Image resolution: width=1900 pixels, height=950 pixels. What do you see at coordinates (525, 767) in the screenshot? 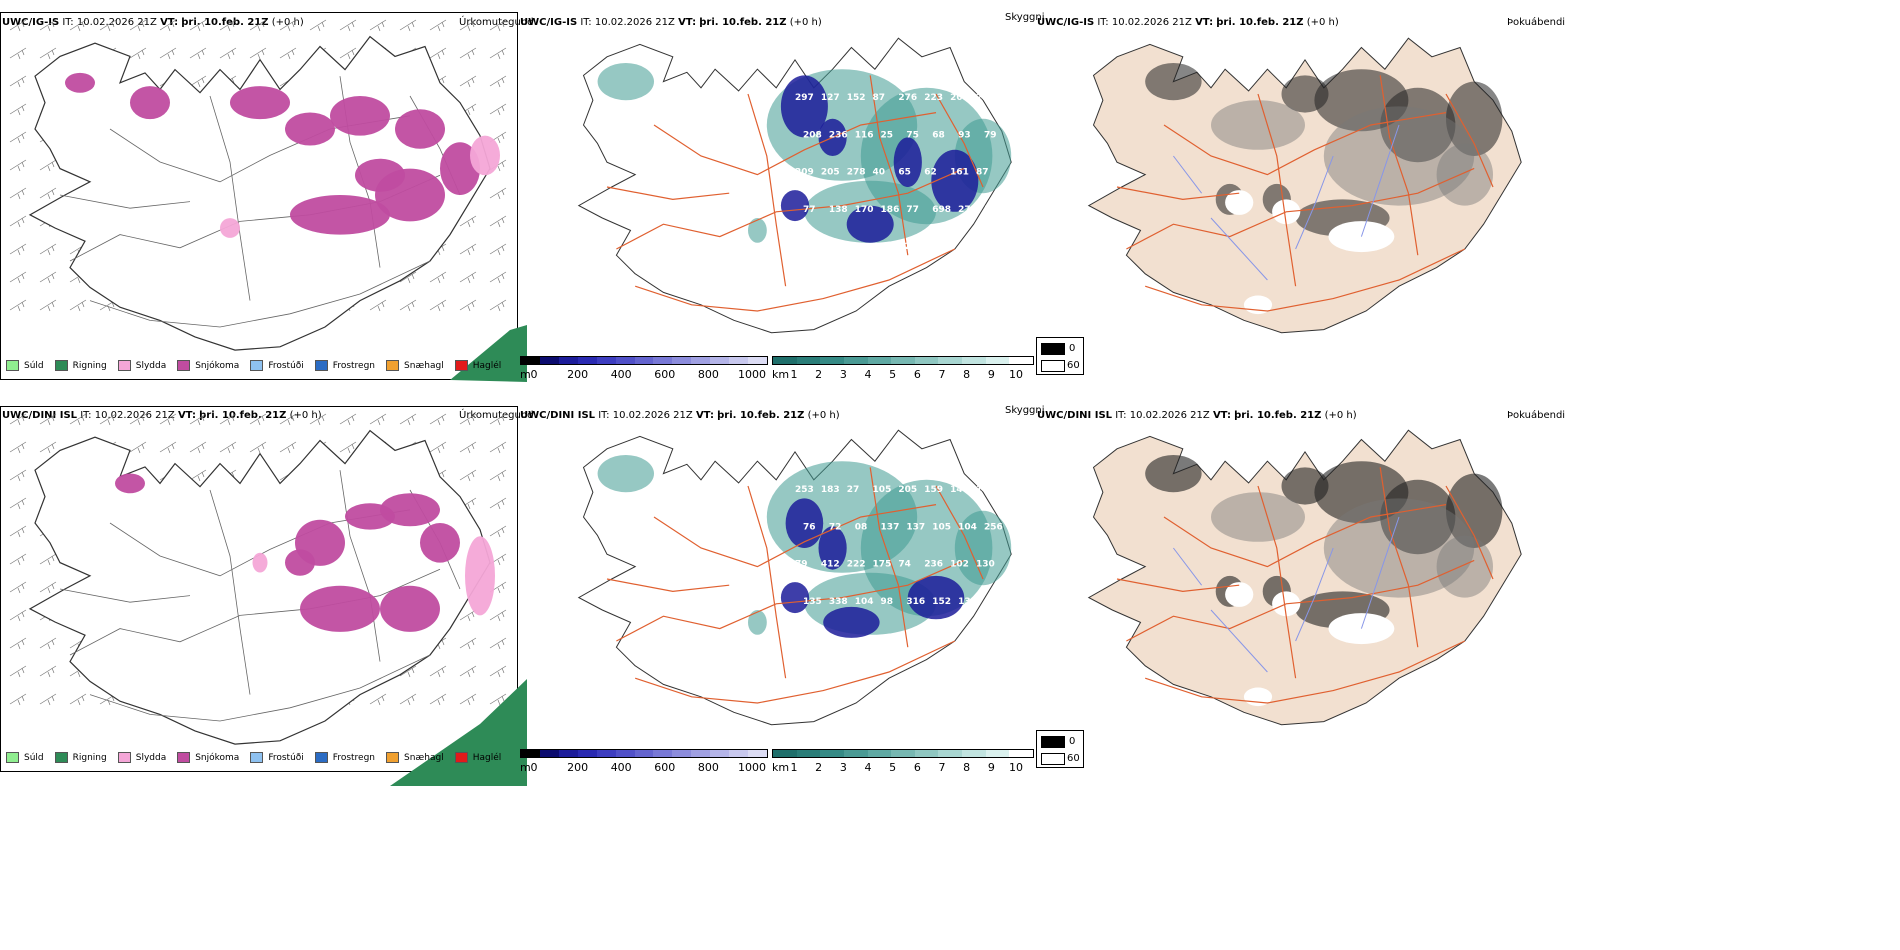
I see `altitude-unit: m` at bounding box center [525, 767].